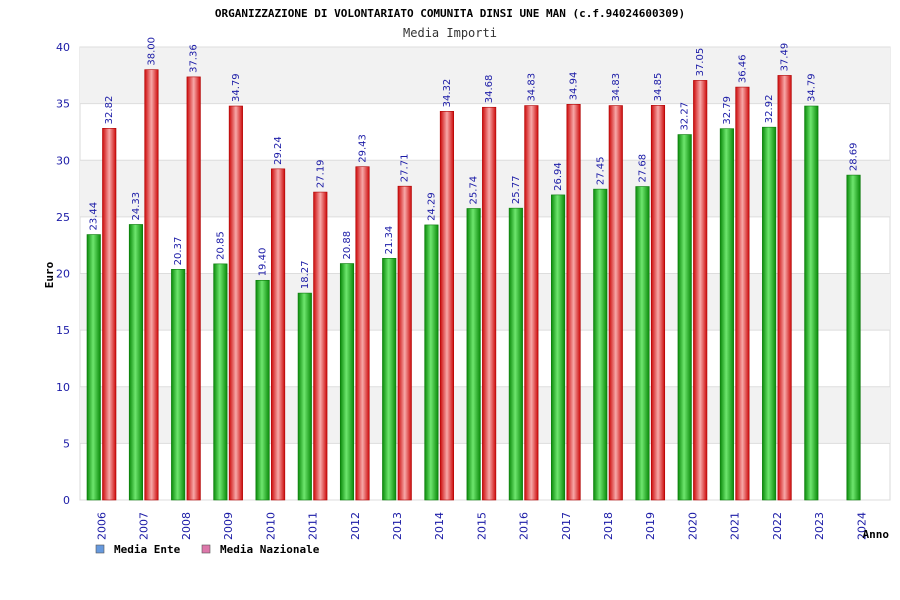  What do you see at coordinates (439, 526) in the screenshot?
I see `x-tick-label: 2014` at bounding box center [439, 526].